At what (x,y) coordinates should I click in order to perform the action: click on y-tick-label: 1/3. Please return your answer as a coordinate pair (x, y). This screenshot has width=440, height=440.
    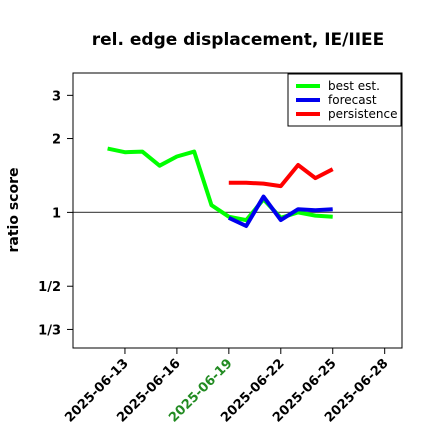
    Looking at the image, I should click on (49, 330).